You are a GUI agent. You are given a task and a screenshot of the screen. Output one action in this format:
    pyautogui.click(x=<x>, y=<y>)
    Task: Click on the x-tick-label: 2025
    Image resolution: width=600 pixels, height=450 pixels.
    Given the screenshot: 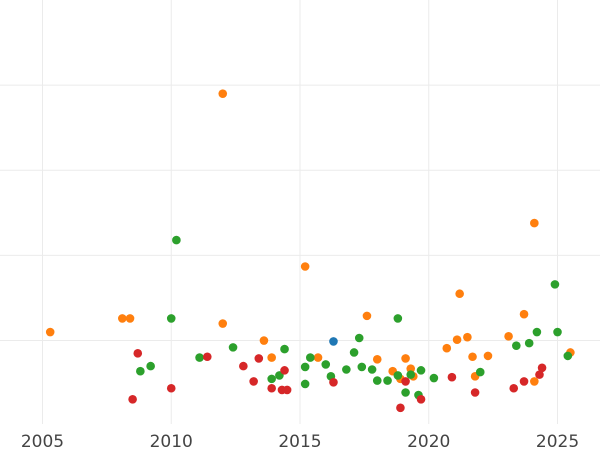 What is the action you would take?
    pyautogui.click(x=557, y=441)
    